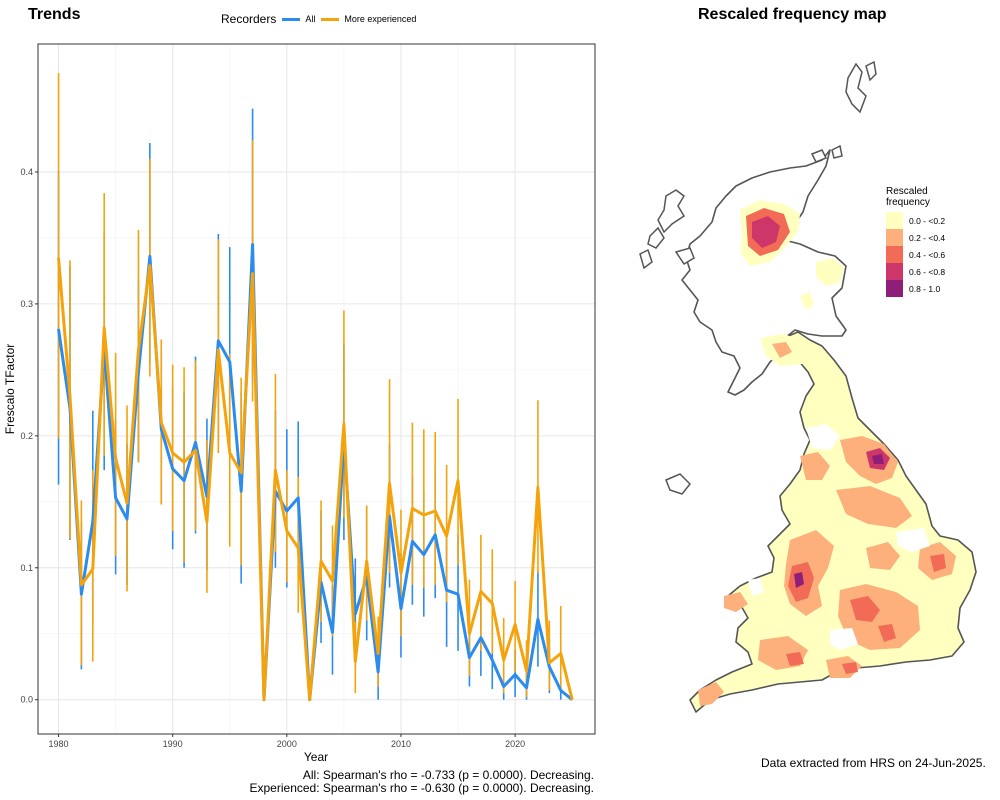 The height and width of the screenshot is (800, 1000). I want to click on y-tick-label: 0.1, so click(26, 568).